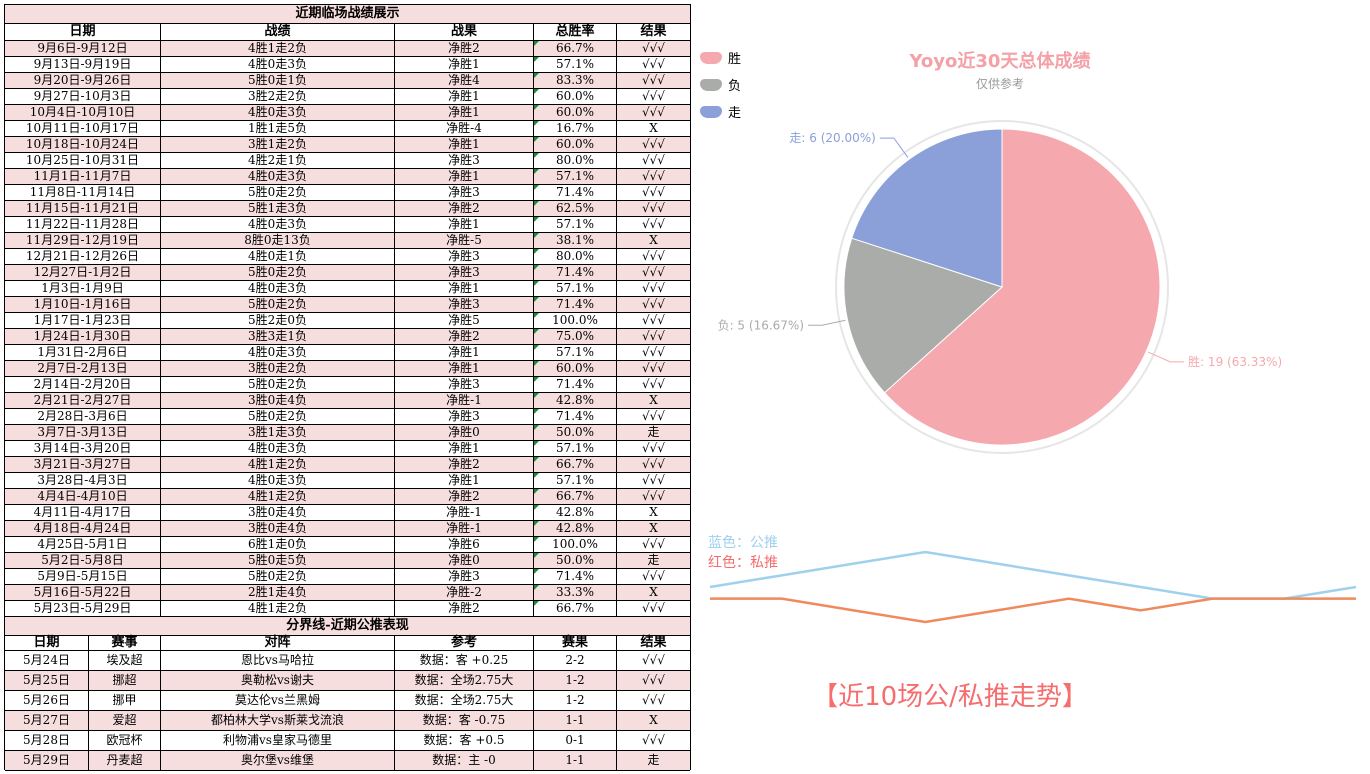 This screenshot has height=774, width=1370. What do you see at coordinates (575, 528) in the screenshot?
I see `rate-cell: 42.8%` at bounding box center [575, 528].